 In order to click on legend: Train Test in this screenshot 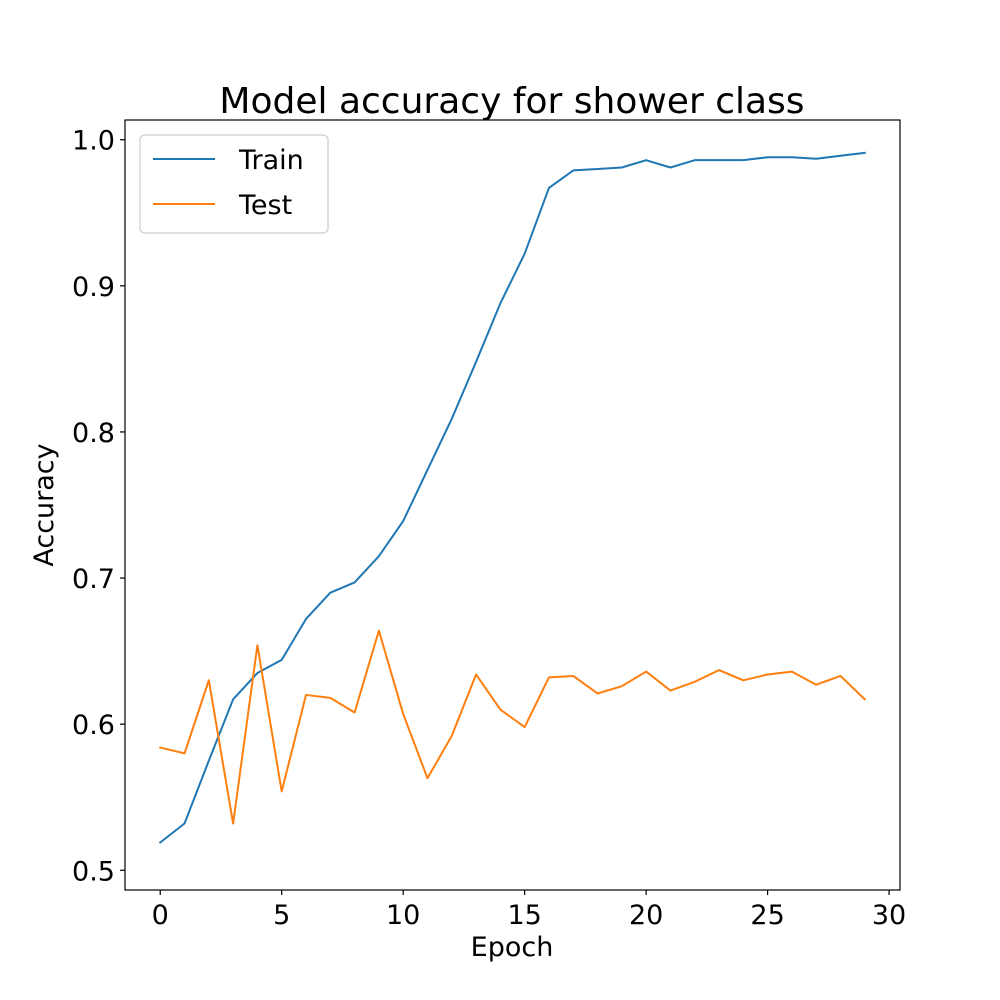, I will do `click(234, 184)`.